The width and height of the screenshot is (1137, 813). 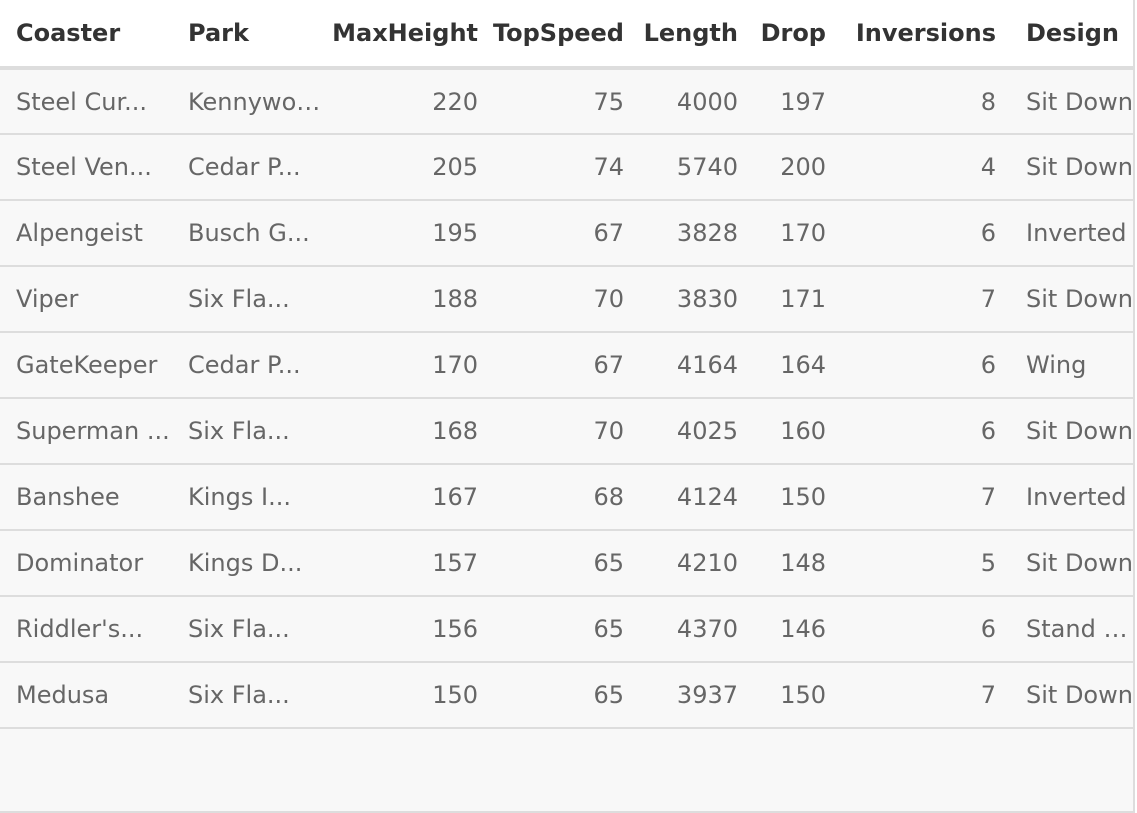 What do you see at coordinates (407, 167) in the screenshot?
I see `cell-maxheight: 205` at bounding box center [407, 167].